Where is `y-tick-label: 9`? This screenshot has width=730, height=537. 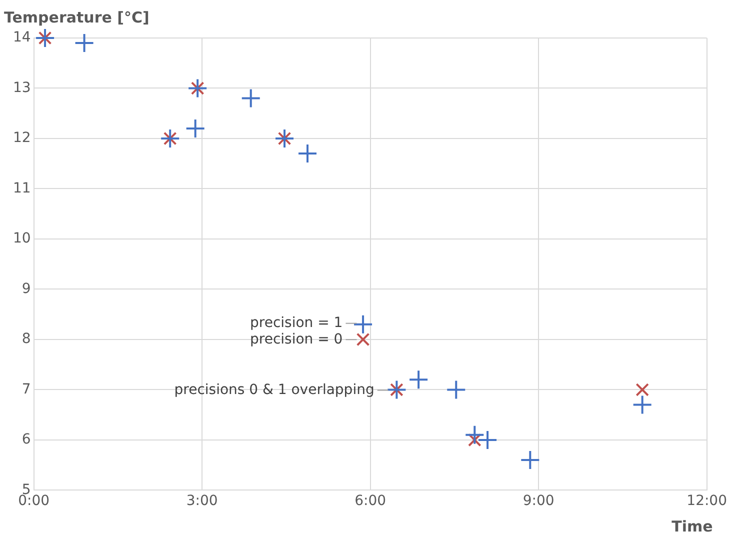 y-tick-label: 9 is located at coordinates (26, 288).